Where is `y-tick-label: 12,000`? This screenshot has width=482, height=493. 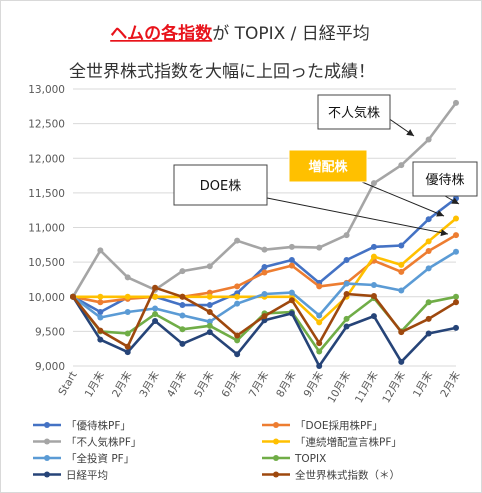 y-tick-label: 12,000 is located at coordinates (46, 159).